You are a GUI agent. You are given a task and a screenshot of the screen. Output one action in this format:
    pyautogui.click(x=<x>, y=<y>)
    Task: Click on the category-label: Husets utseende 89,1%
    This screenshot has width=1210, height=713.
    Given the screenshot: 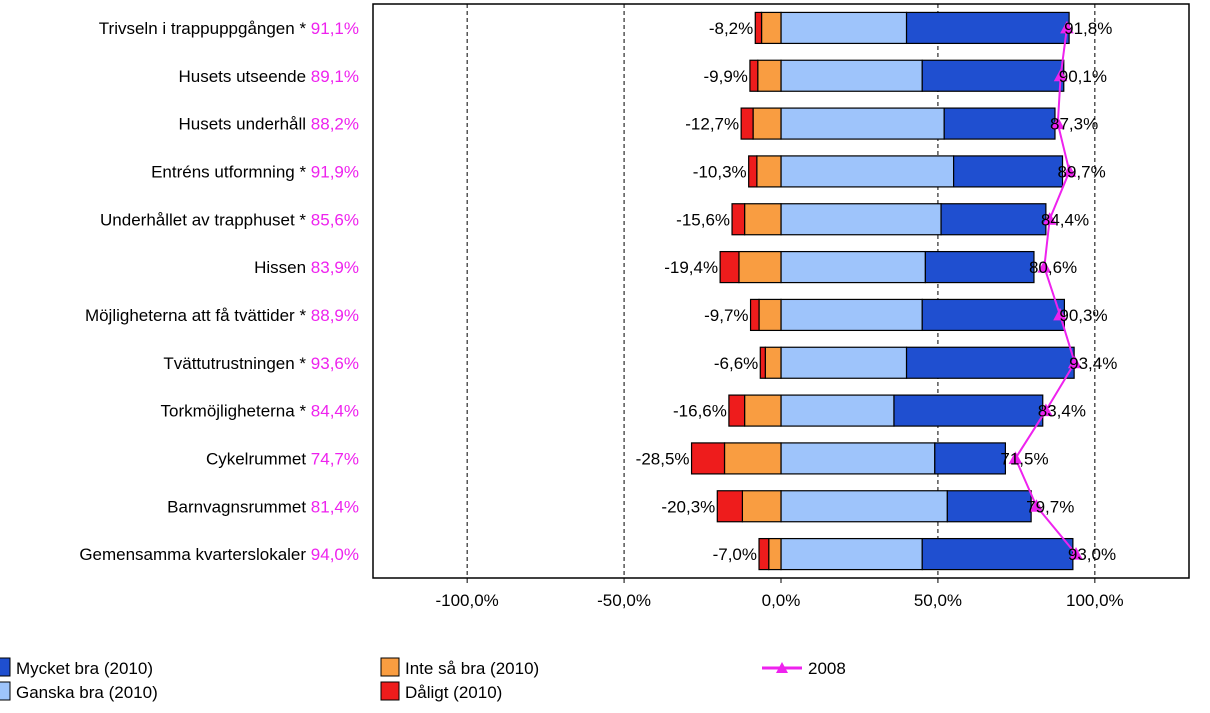 What is the action you would take?
    pyautogui.click(x=268, y=76)
    